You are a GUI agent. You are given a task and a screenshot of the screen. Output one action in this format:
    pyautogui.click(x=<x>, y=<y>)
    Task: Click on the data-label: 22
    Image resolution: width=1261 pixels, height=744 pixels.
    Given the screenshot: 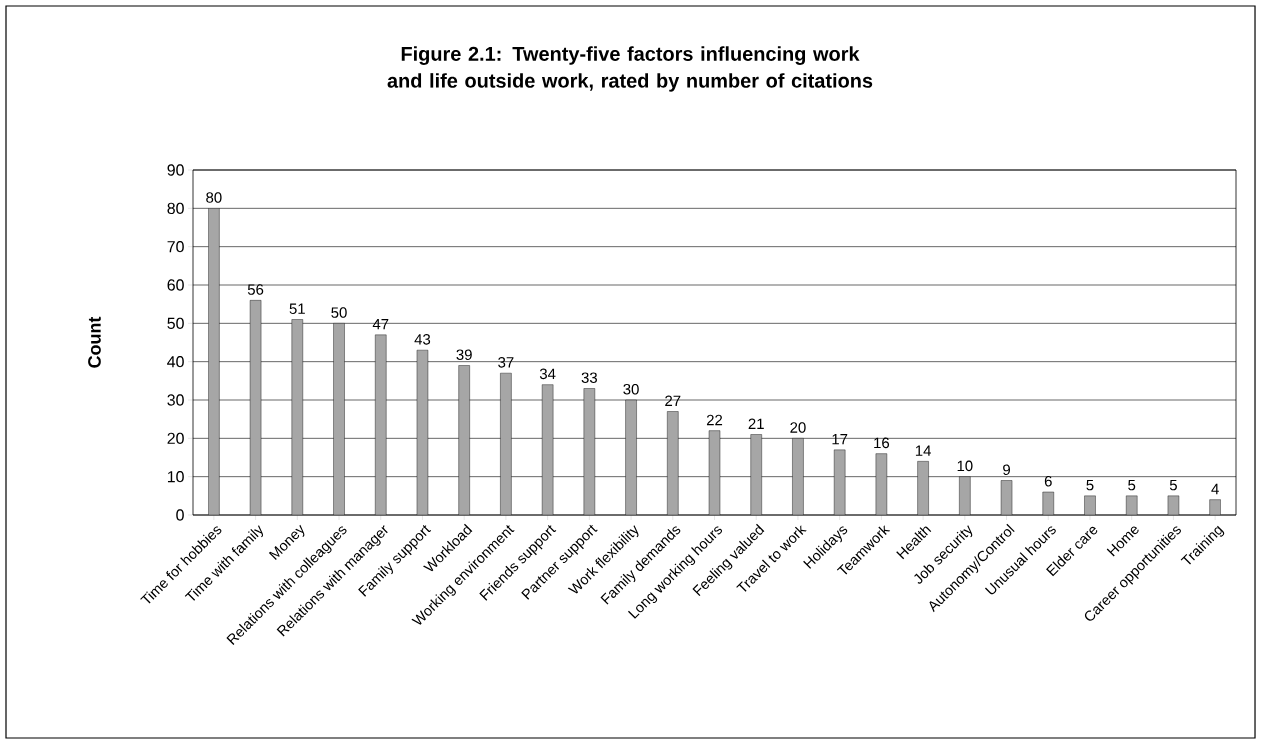 What is the action you would take?
    pyautogui.click(x=714, y=420)
    